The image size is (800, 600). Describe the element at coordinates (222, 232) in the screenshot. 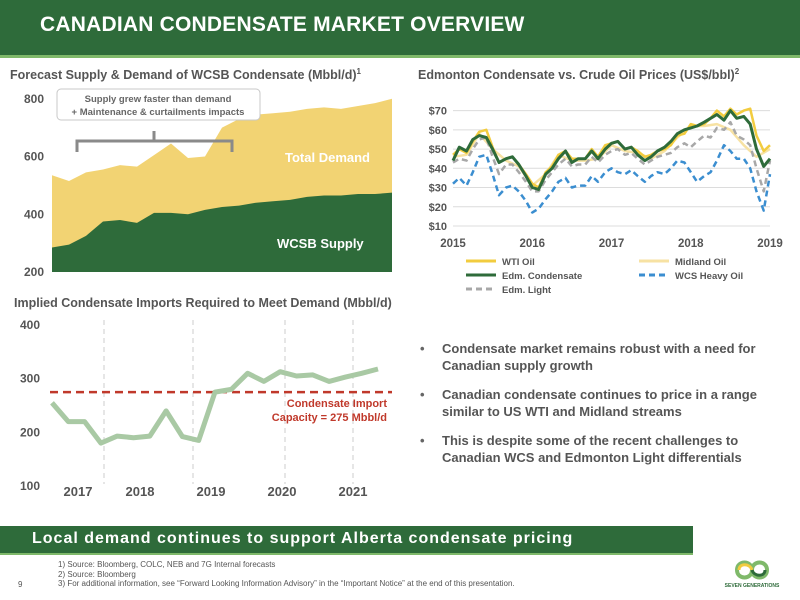

I see `supply-area` at that location.